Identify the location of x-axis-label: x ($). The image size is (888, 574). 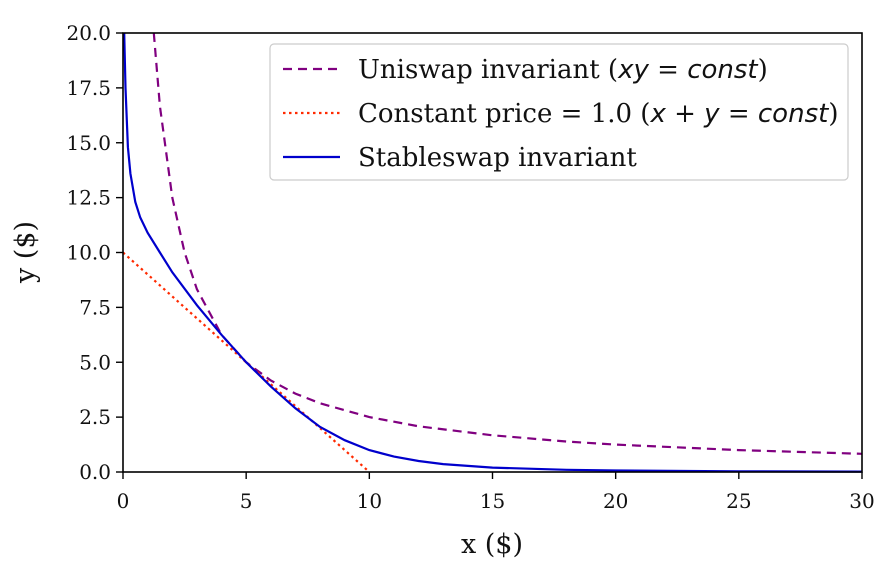
(492, 544).